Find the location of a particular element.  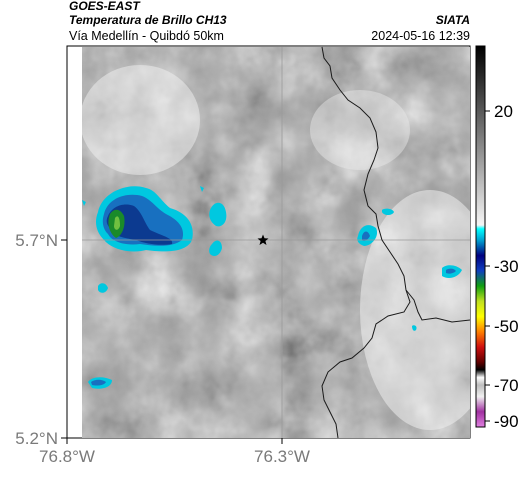

star-marker-icon is located at coordinates (263, 239).